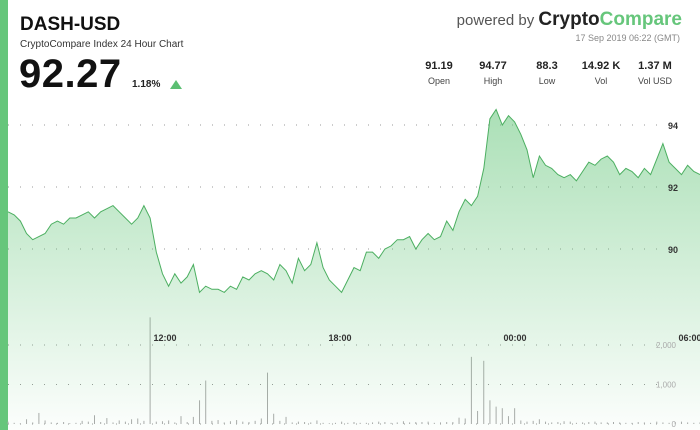  What do you see at coordinates (547, 66) in the screenshot?
I see `stat-value: 88.3` at bounding box center [547, 66].